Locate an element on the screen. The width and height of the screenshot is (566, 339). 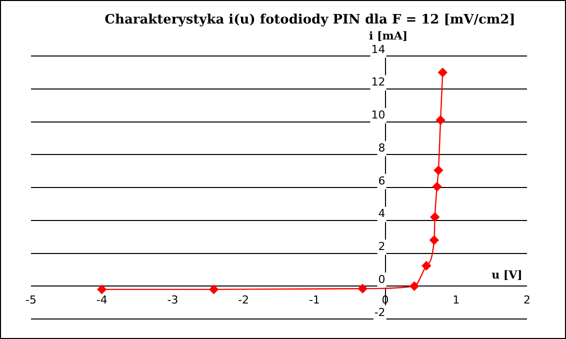
x-tick-label: 1 is located at coordinates (456, 300).